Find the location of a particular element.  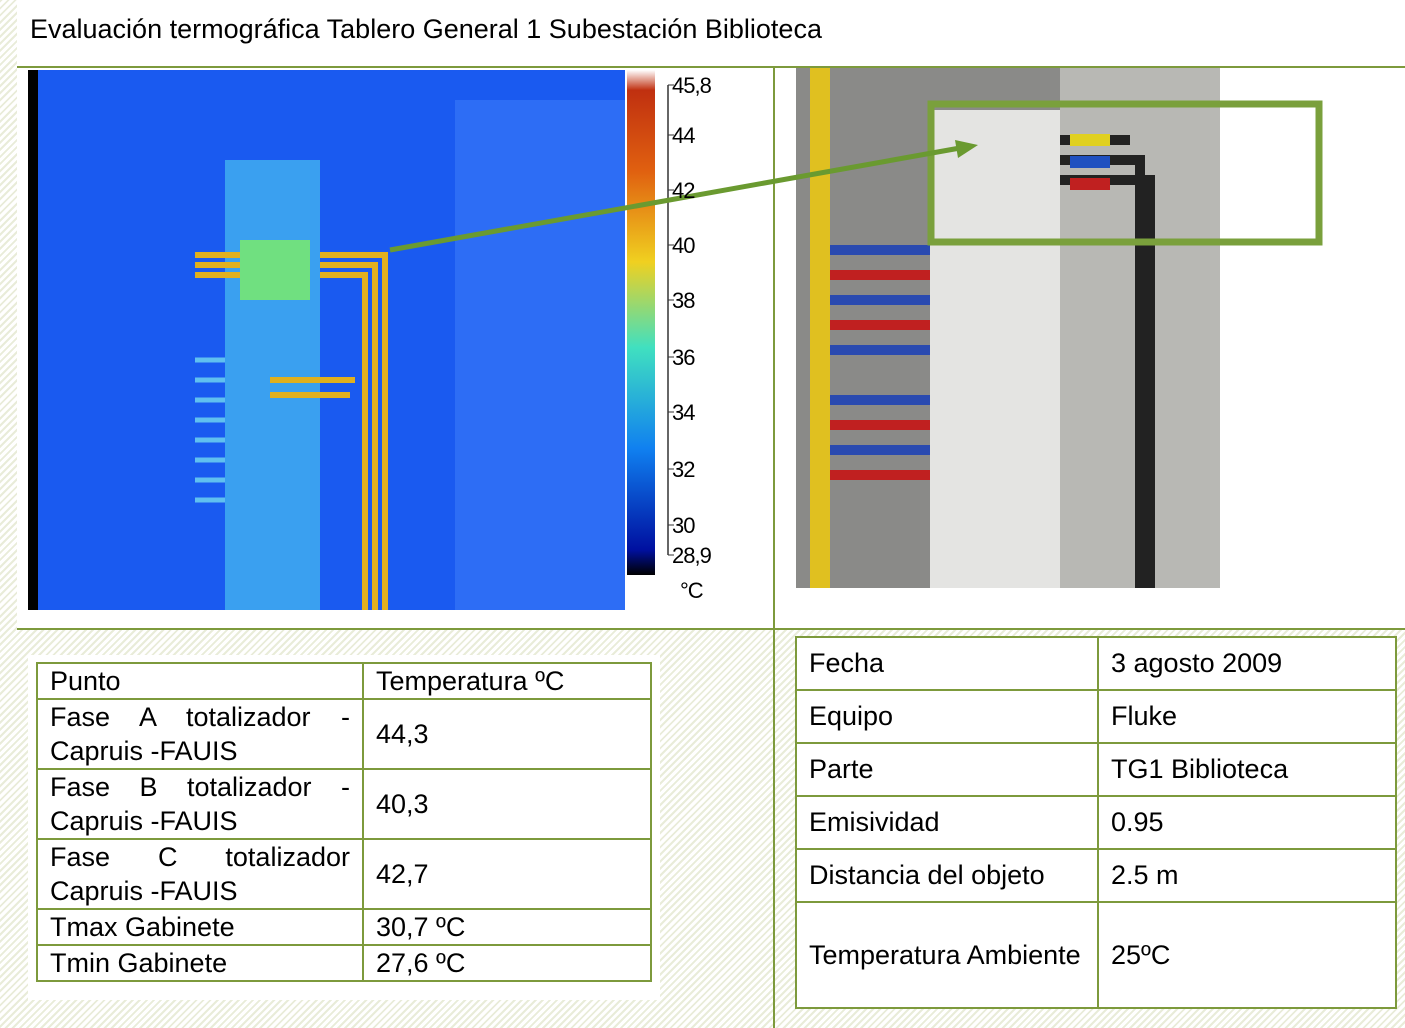

row: Distancia del objeto 2.5 m is located at coordinates (1096, 875).